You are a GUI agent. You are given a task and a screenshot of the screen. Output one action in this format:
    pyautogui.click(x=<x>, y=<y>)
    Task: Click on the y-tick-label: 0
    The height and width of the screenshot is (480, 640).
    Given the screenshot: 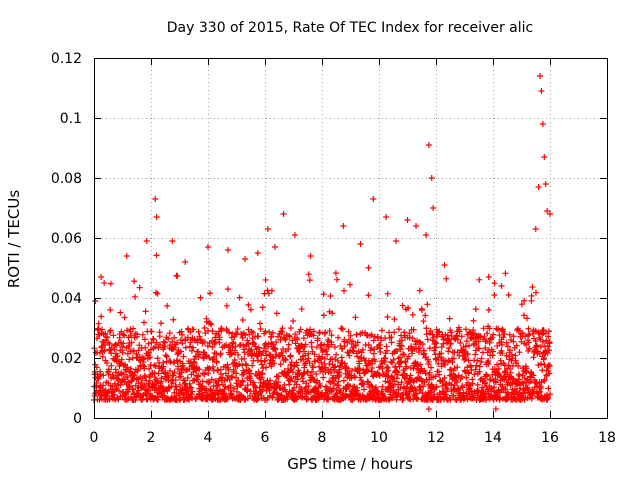 What is the action you would take?
    pyautogui.click(x=77, y=419)
    